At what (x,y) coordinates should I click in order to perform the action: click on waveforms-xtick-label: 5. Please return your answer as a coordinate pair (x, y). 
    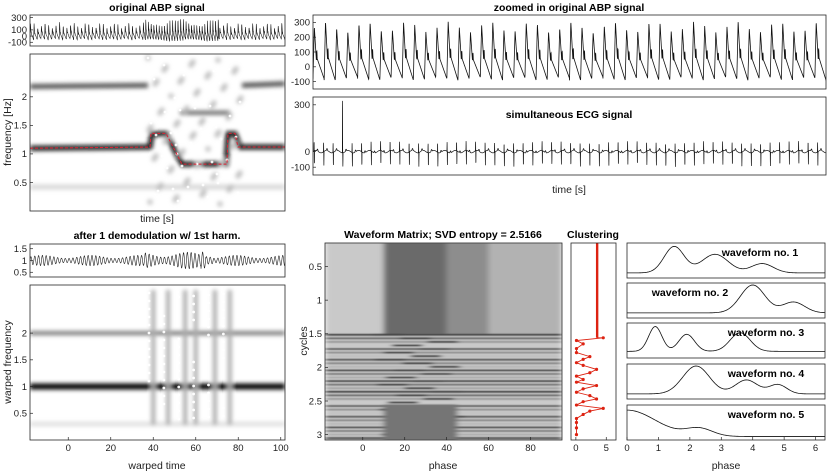
    Looking at the image, I should click on (783, 448).